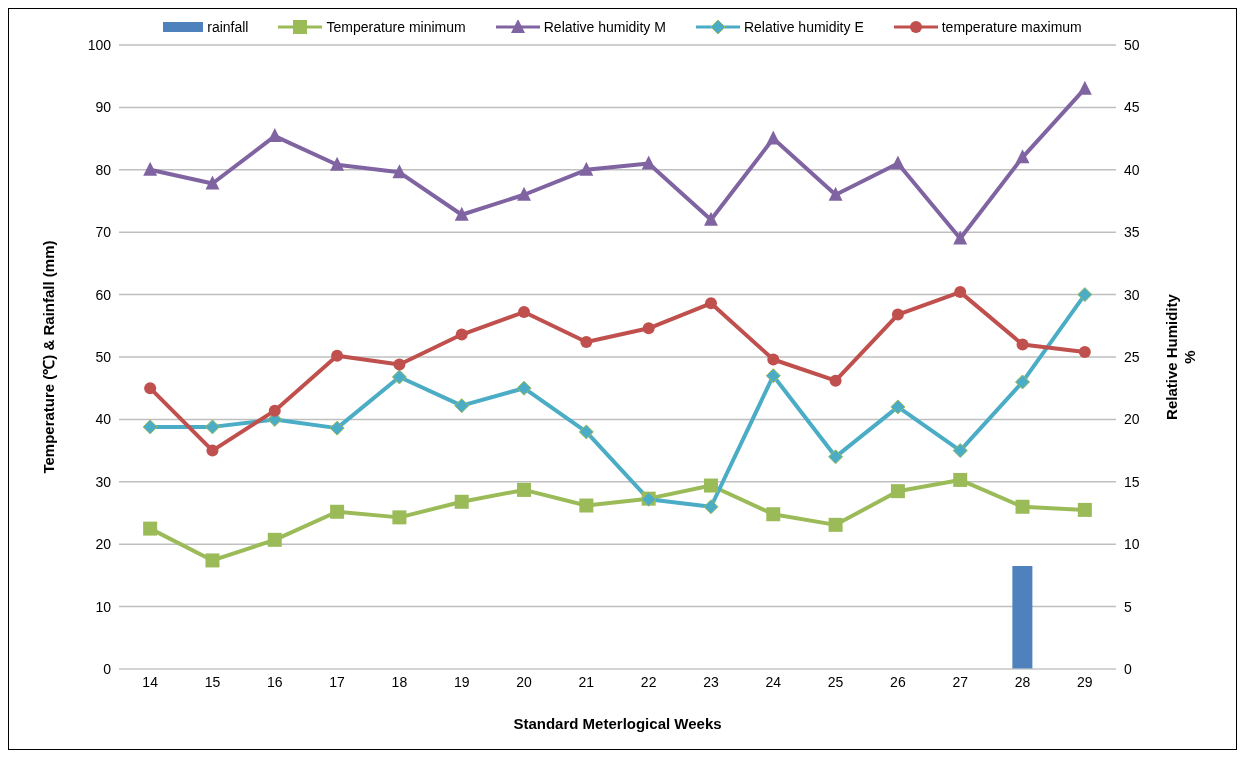 Image resolution: width=1245 pixels, height=758 pixels. I want to click on legend-label: temperature maximum, so click(1011, 27).